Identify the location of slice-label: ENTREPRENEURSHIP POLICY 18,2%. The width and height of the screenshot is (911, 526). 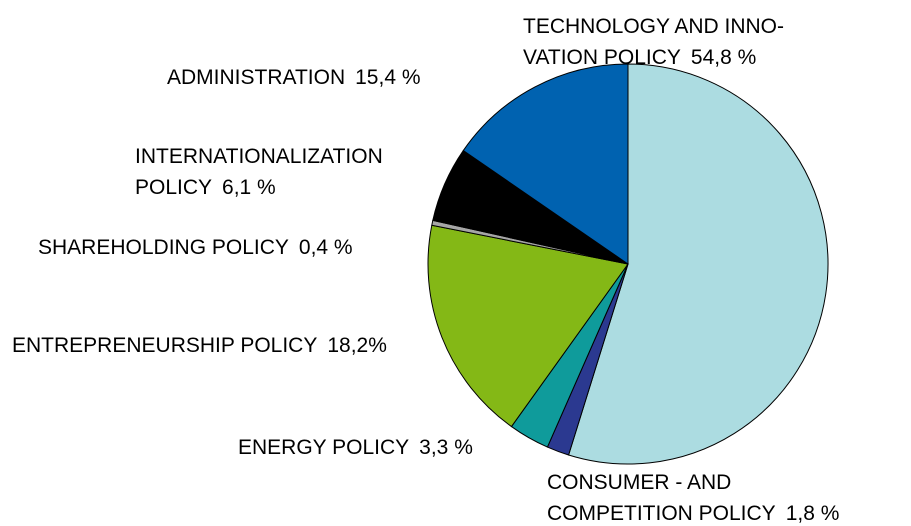
(199, 345).